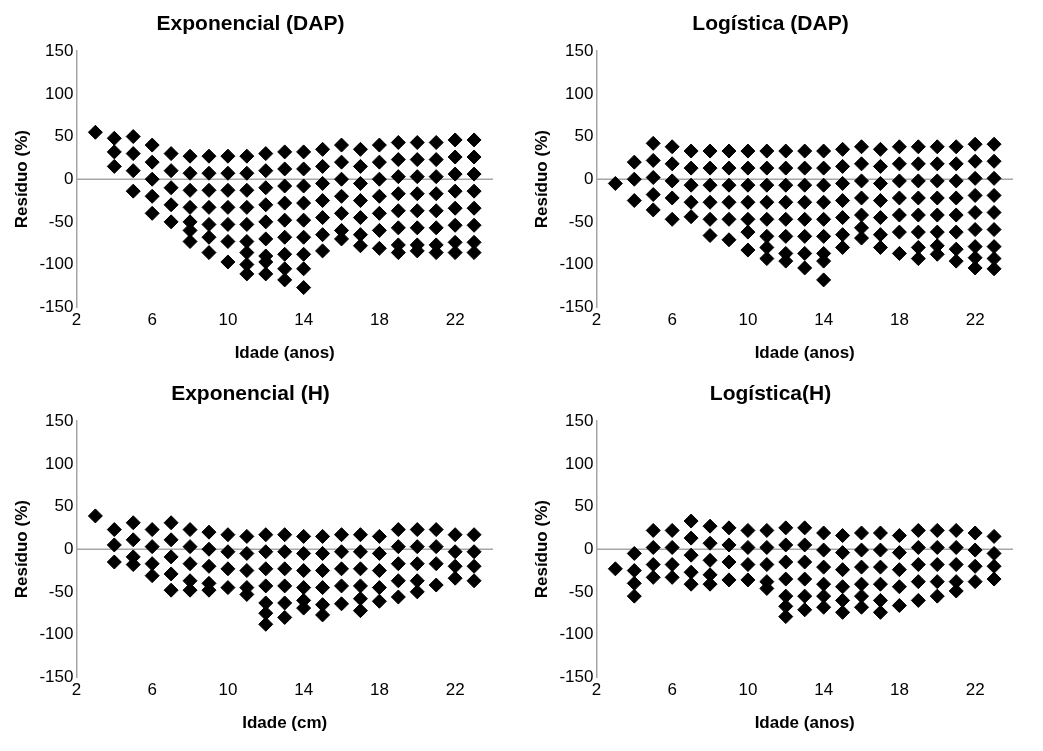  Describe the element at coordinates (152, 690) in the screenshot. I see `x-tick-label: 6` at that location.